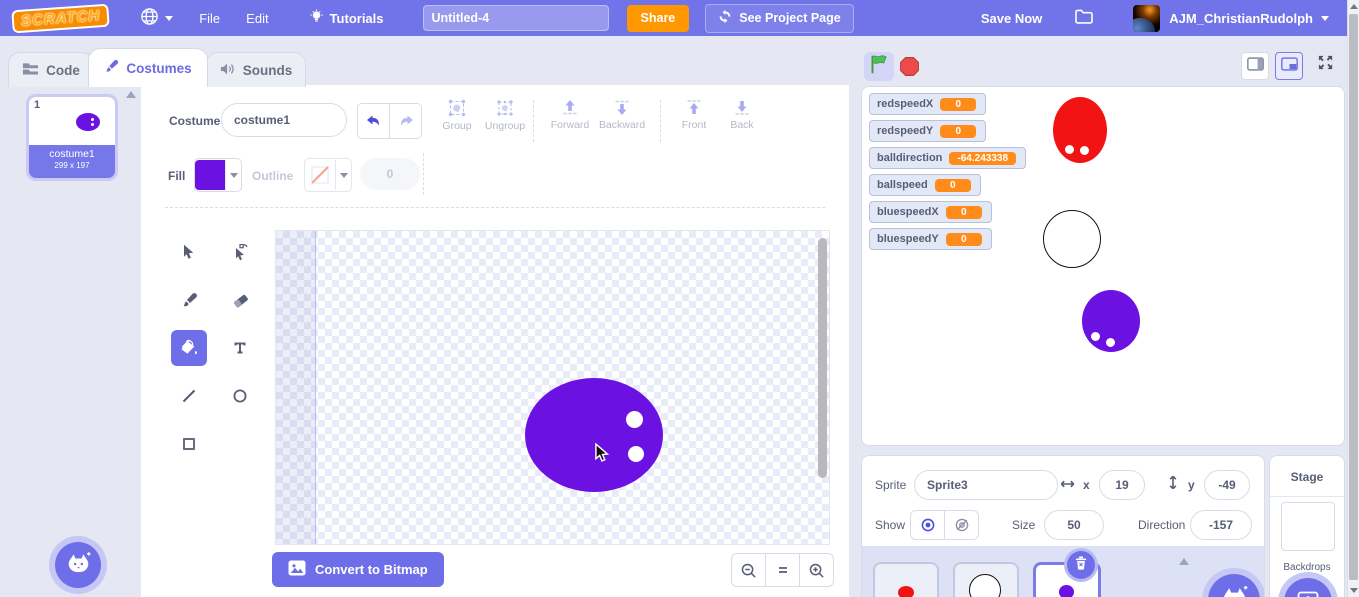 Image resolution: width=1359 pixels, height=597 pixels. I want to click on costume-name-input, so click(284, 120).